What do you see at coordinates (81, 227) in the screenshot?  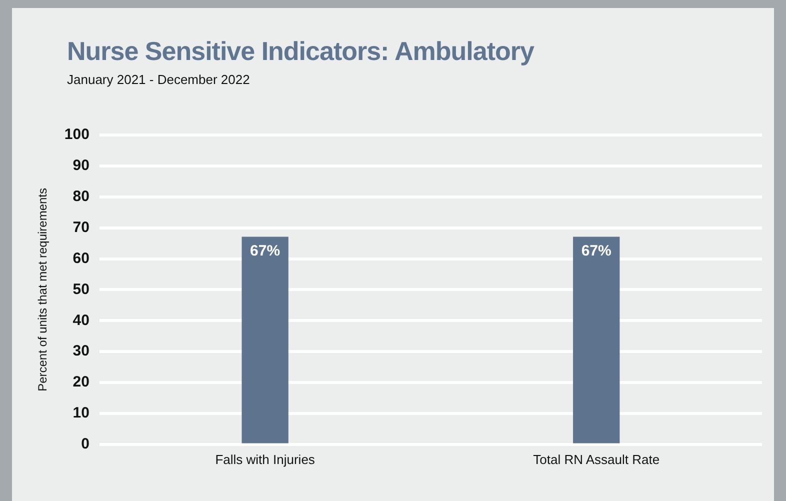 I see `y-tick-label: 70` at bounding box center [81, 227].